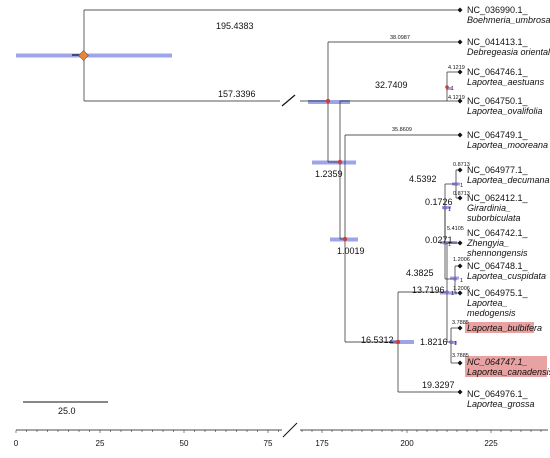  I want to click on tip-species: Laportea_cuspidata, so click(506, 276).